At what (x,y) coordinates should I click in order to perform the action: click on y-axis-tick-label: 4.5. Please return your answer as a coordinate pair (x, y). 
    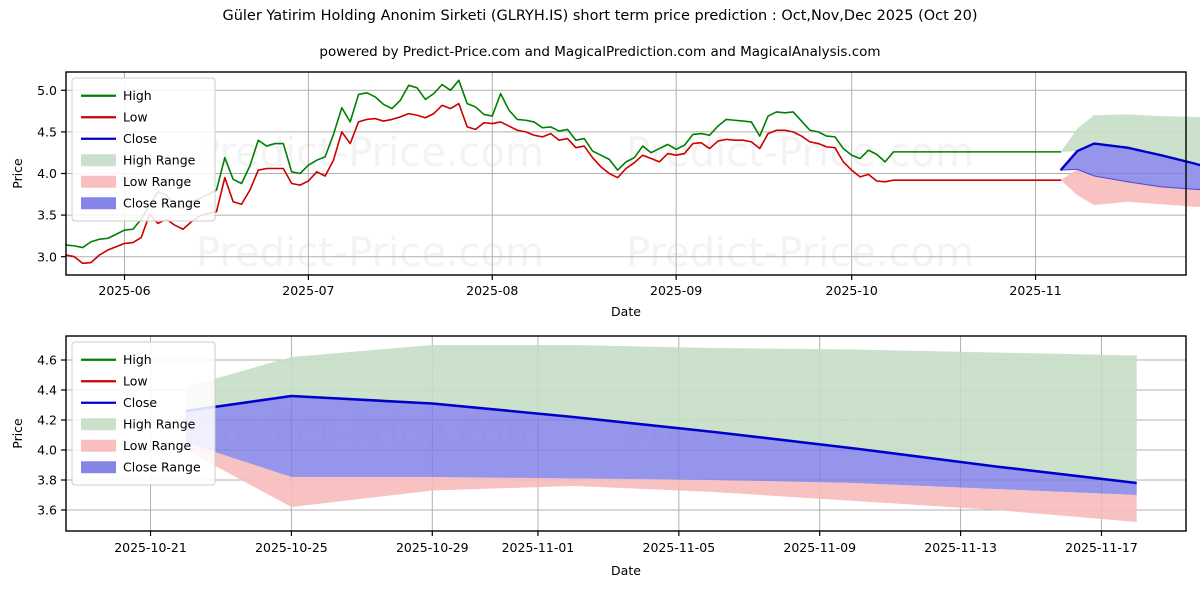
    Looking at the image, I should click on (47, 132).